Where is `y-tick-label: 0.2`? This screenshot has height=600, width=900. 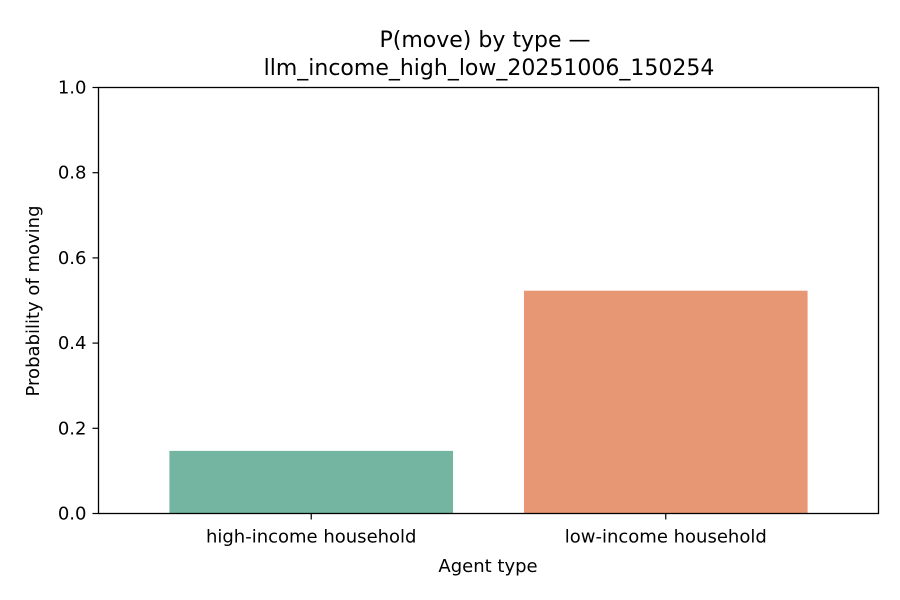
y-tick-label: 0.2 is located at coordinates (72, 428).